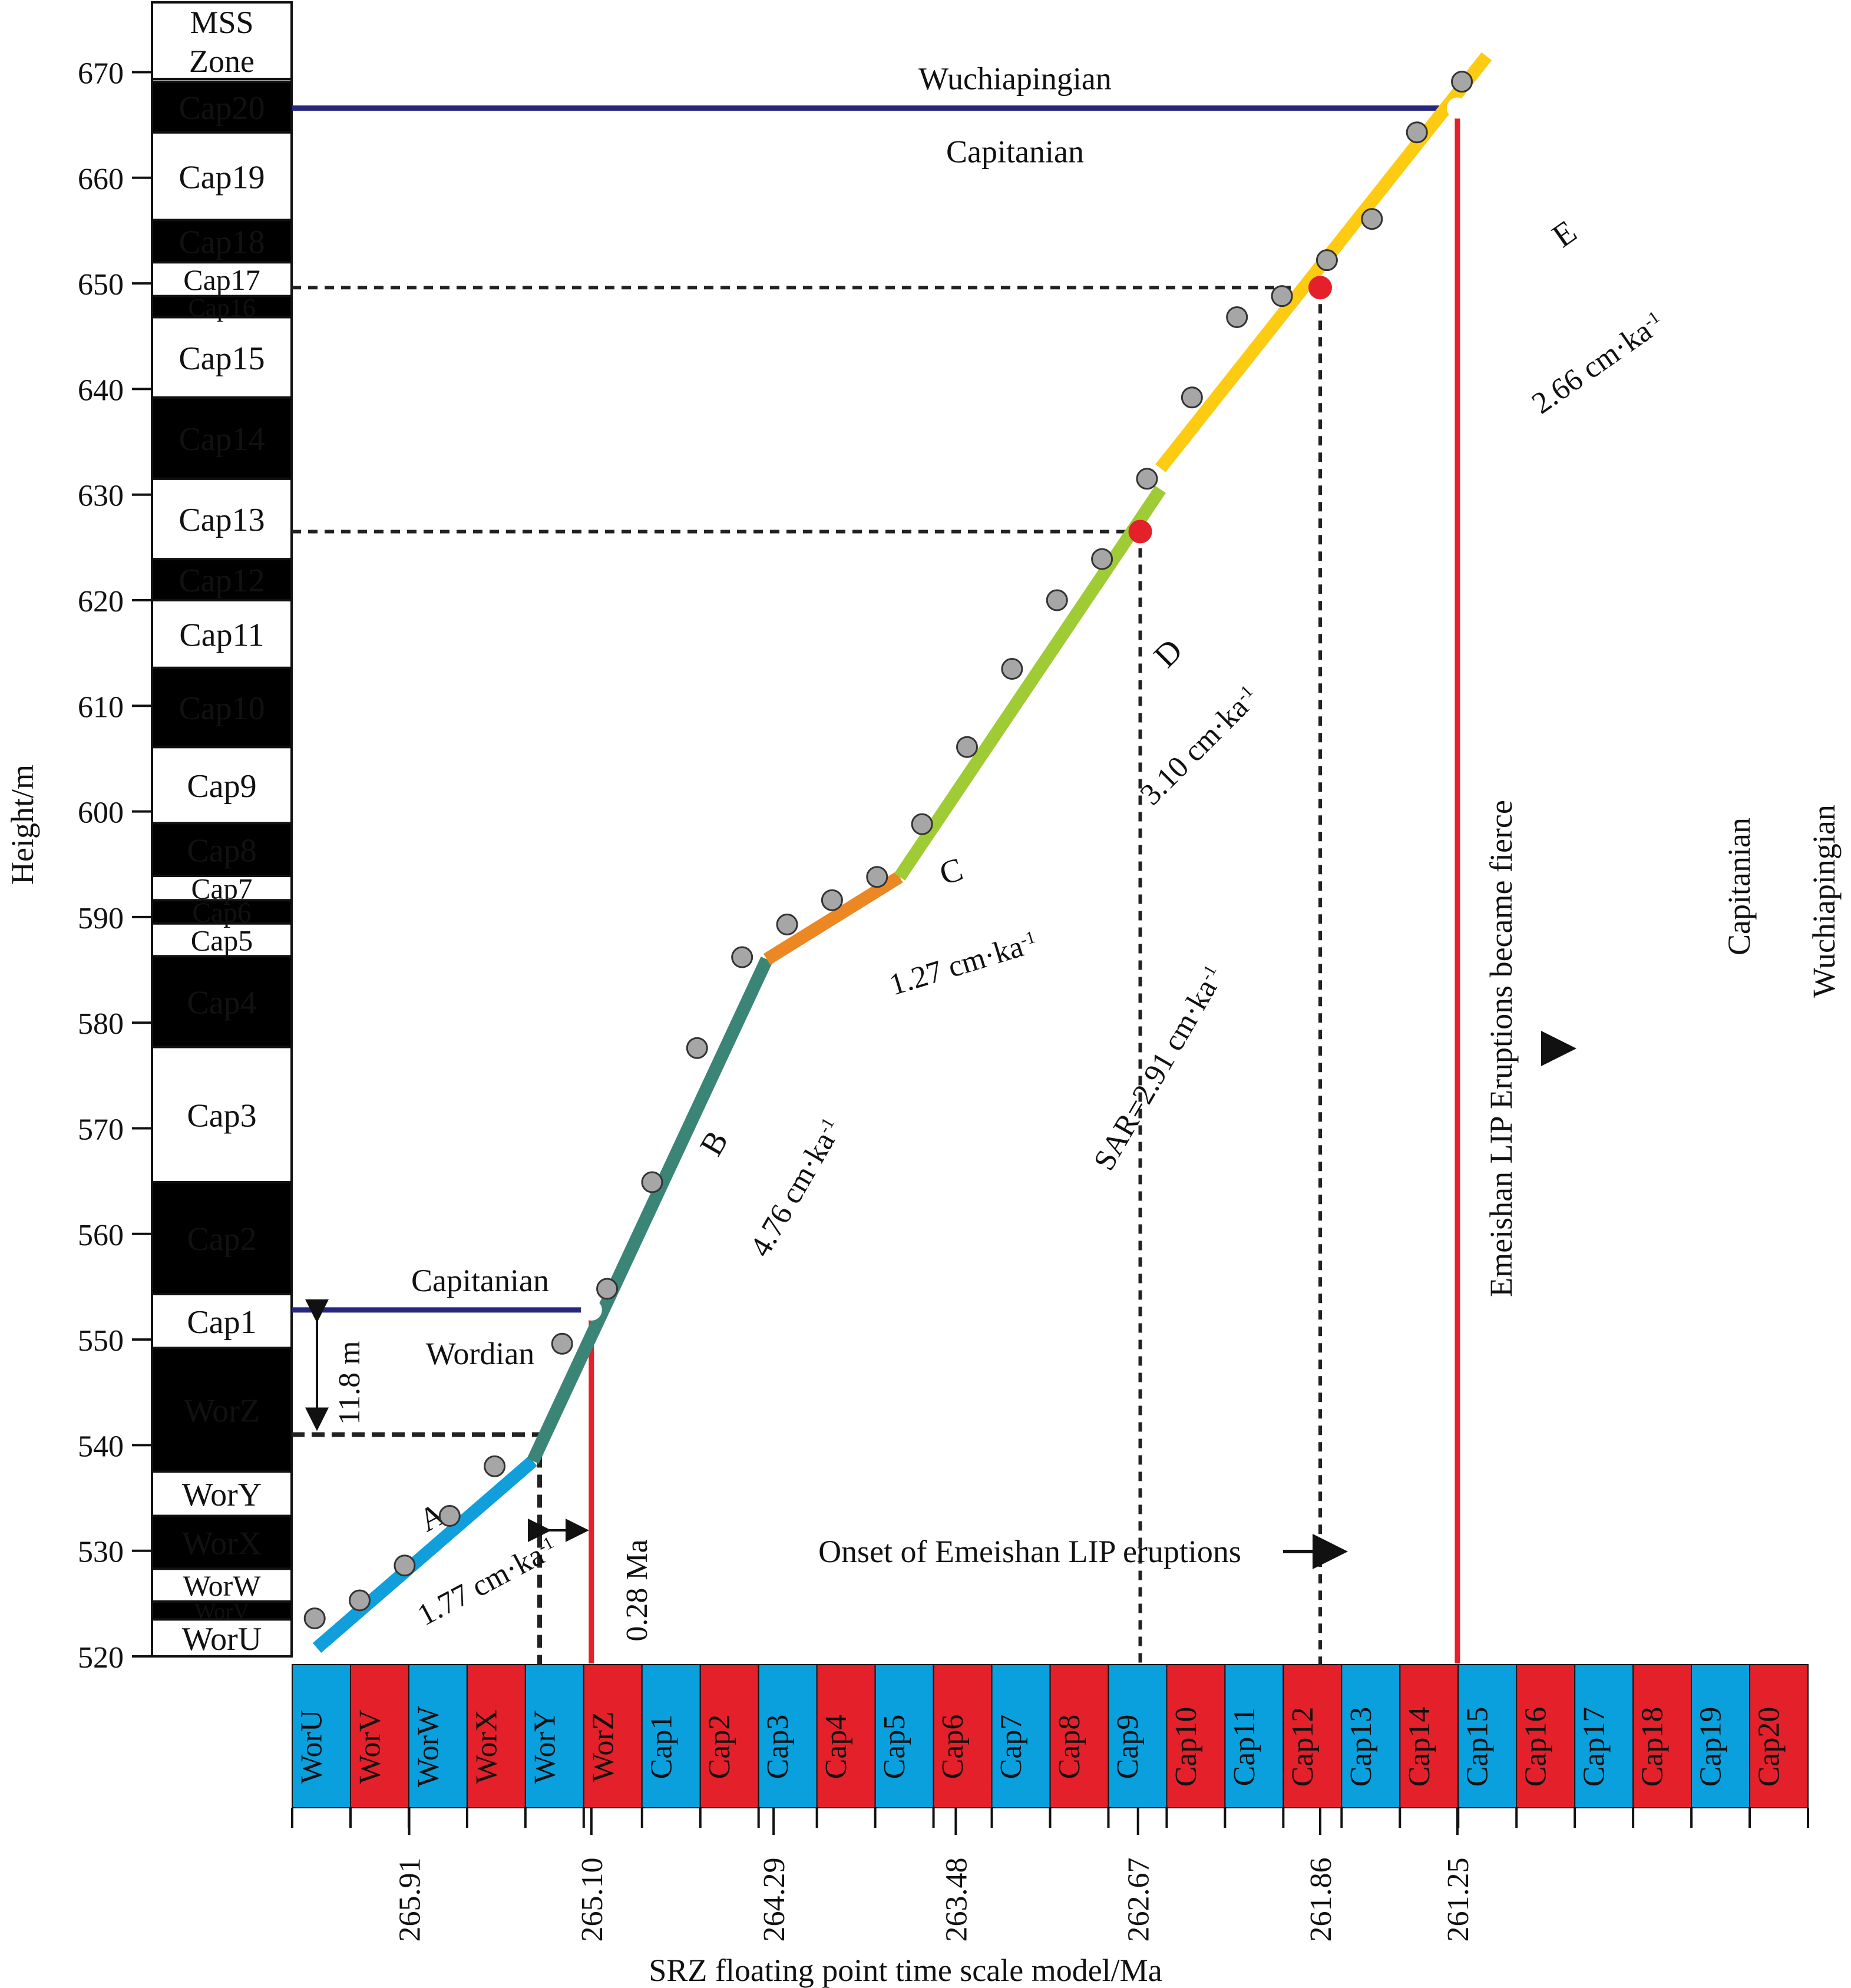 The width and height of the screenshot is (1851, 1988). I want to click on y-tick-label: 550, so click(101, 1341).